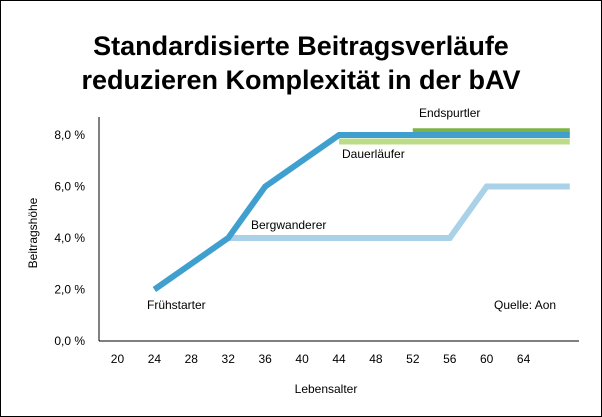 The image size is (602, 417). Describe the element at coordinates (192, 359) in the screenshot. I see `x-tick-label: 28` at that location.